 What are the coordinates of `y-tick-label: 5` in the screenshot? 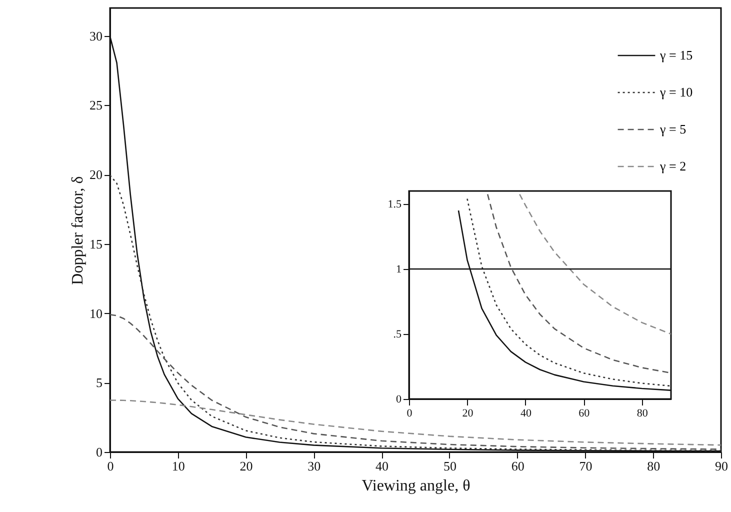 It's located at (99, 382).